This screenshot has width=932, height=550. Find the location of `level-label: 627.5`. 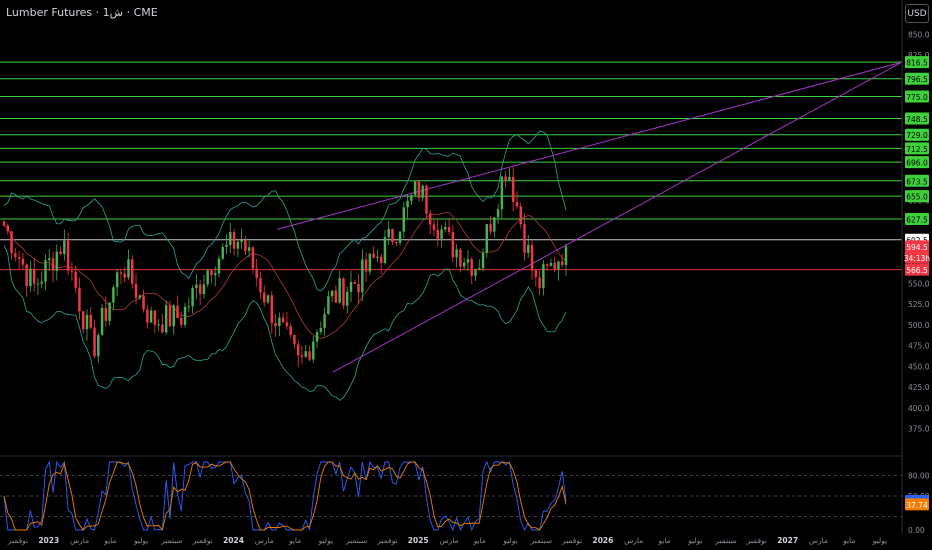

level-label: 627.5 is located at coordinates (917, 219).